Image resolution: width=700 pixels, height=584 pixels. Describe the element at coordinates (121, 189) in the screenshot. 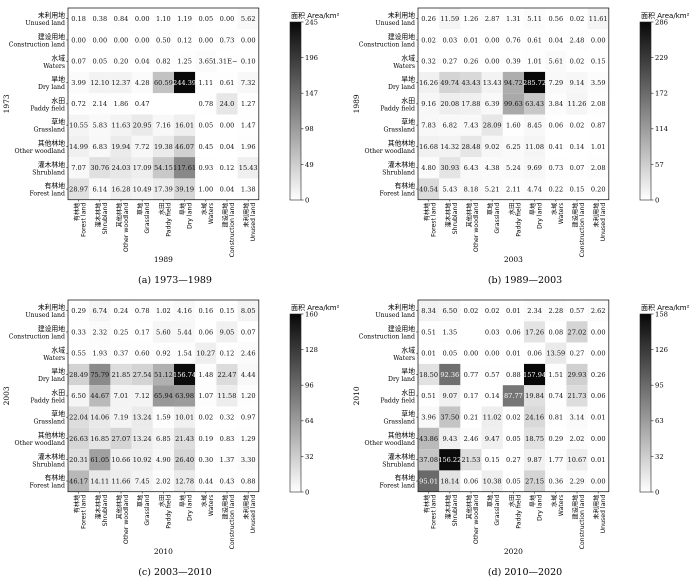

I see `cell-value-label: 16.28` at that location.